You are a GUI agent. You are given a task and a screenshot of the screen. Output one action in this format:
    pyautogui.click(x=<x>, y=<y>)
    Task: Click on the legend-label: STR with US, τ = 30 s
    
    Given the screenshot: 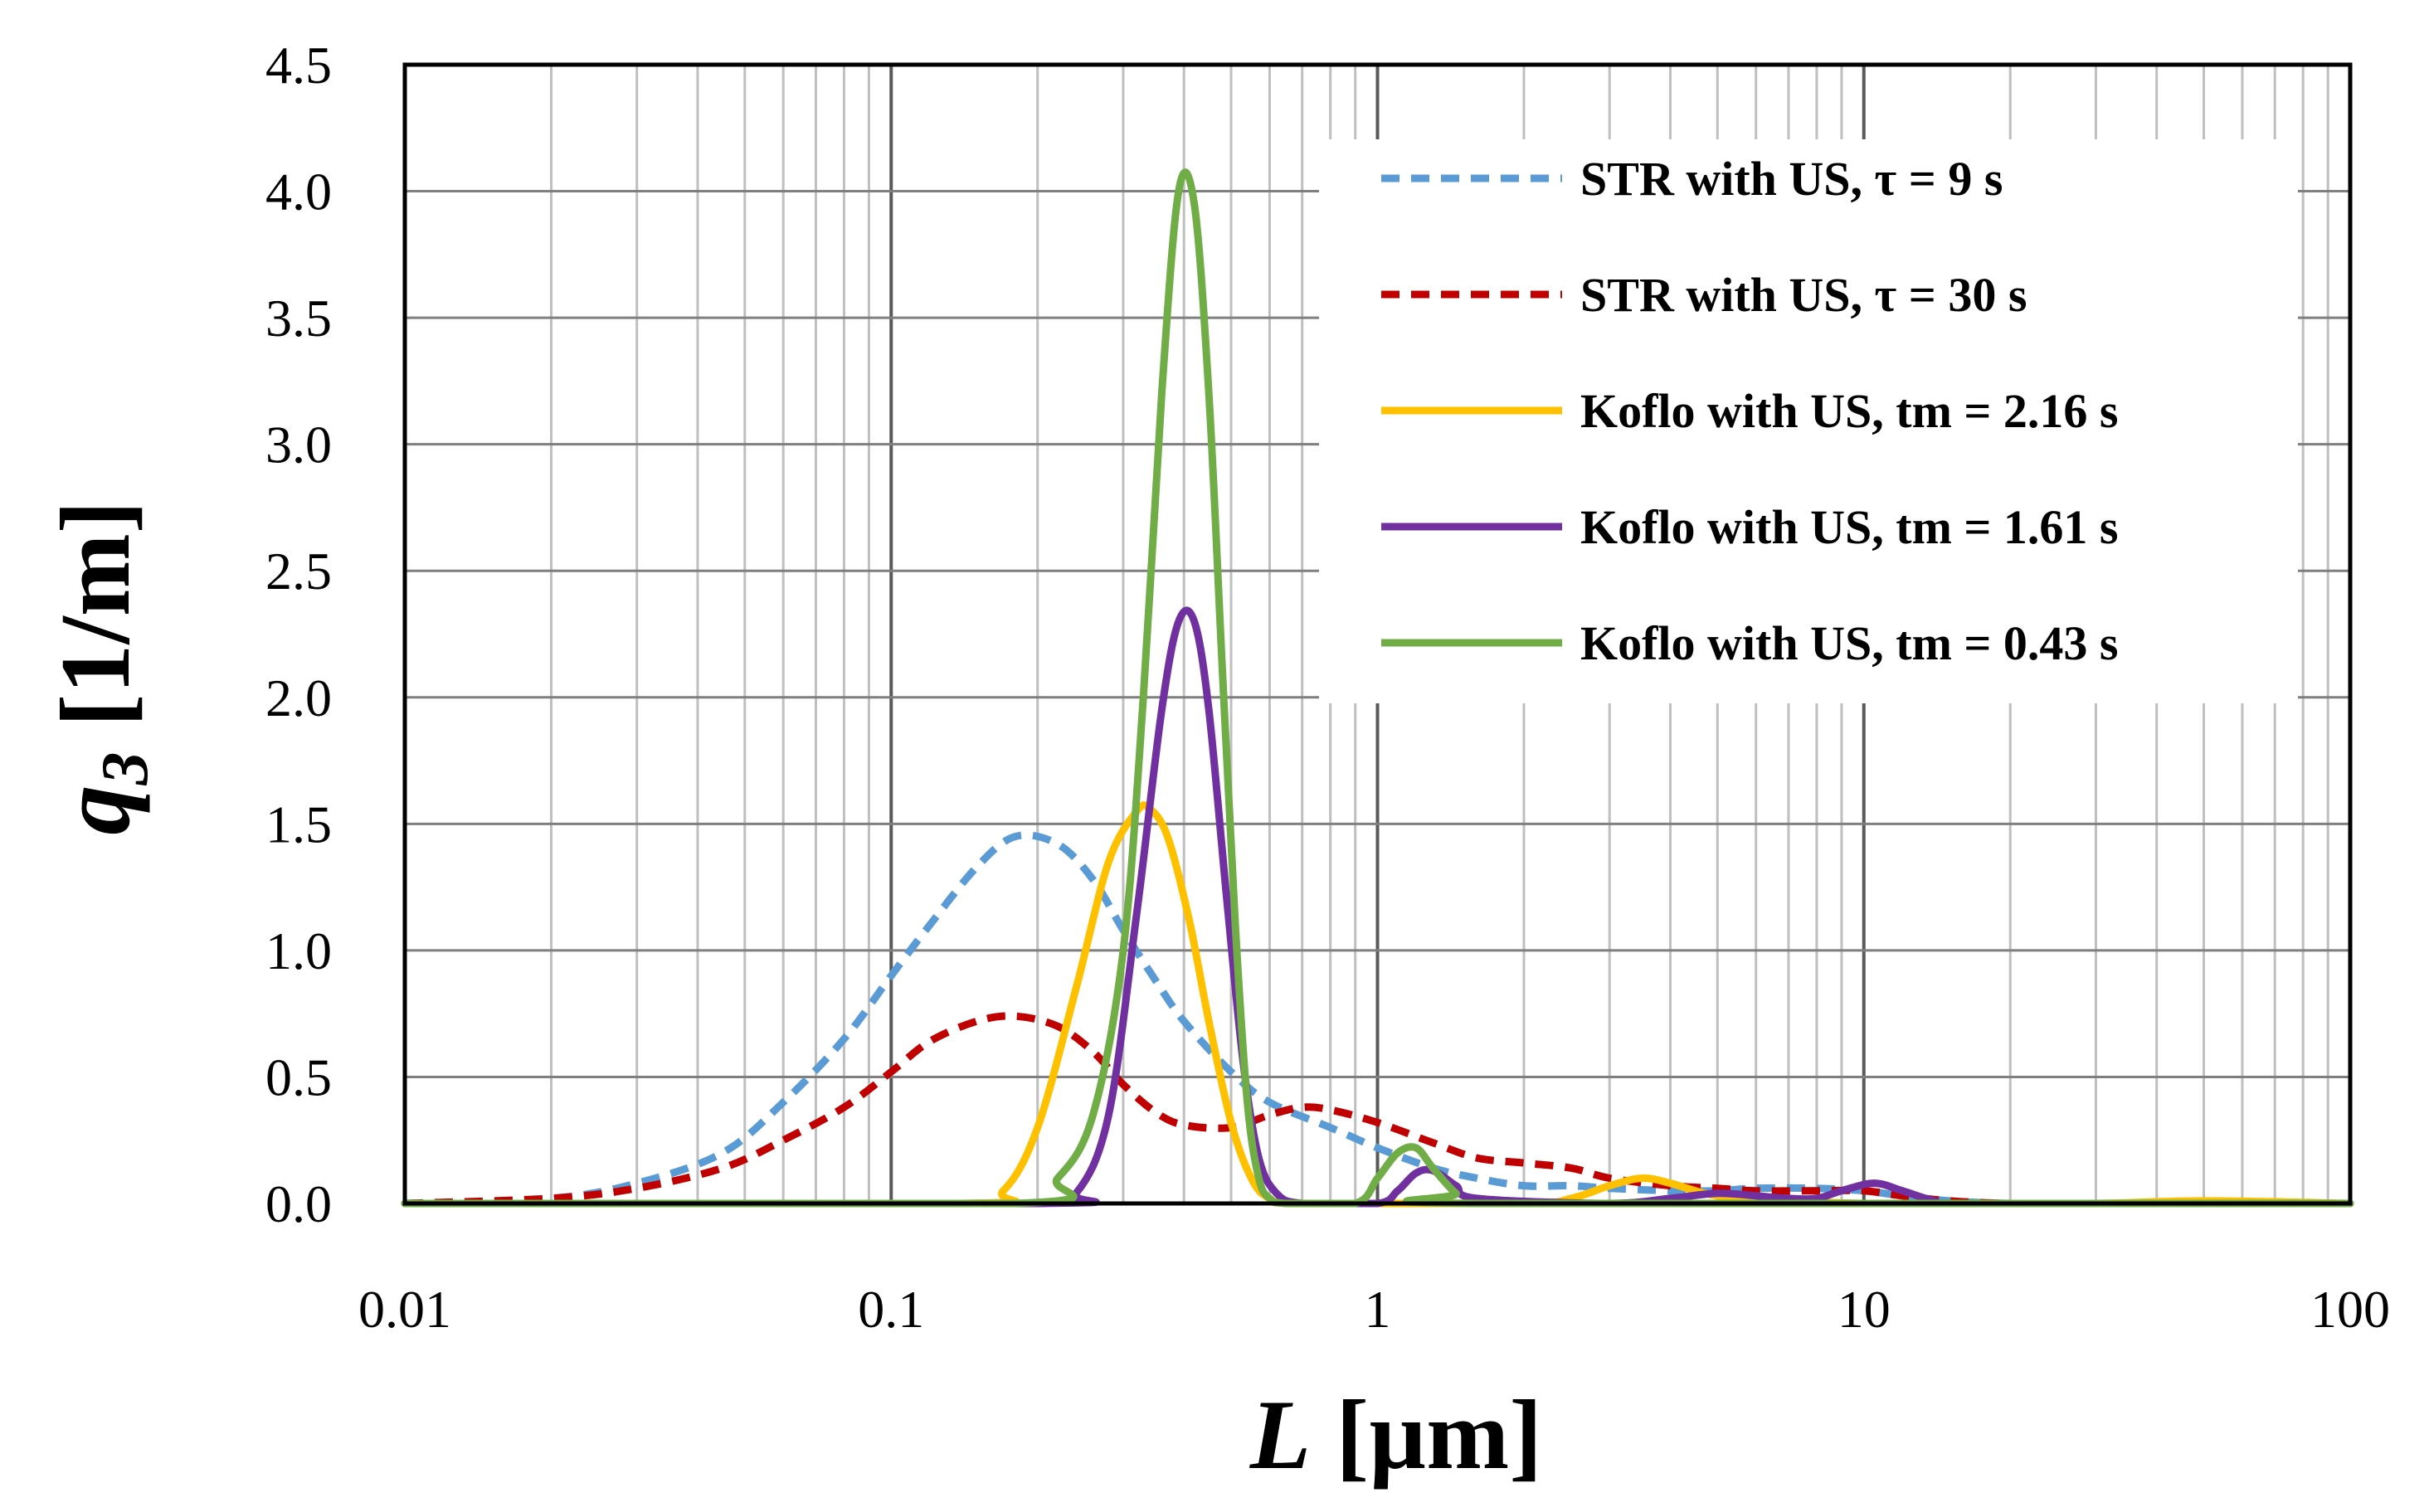 What is the action you would take?
    pyautogui.click(x=1803, y=295)
    